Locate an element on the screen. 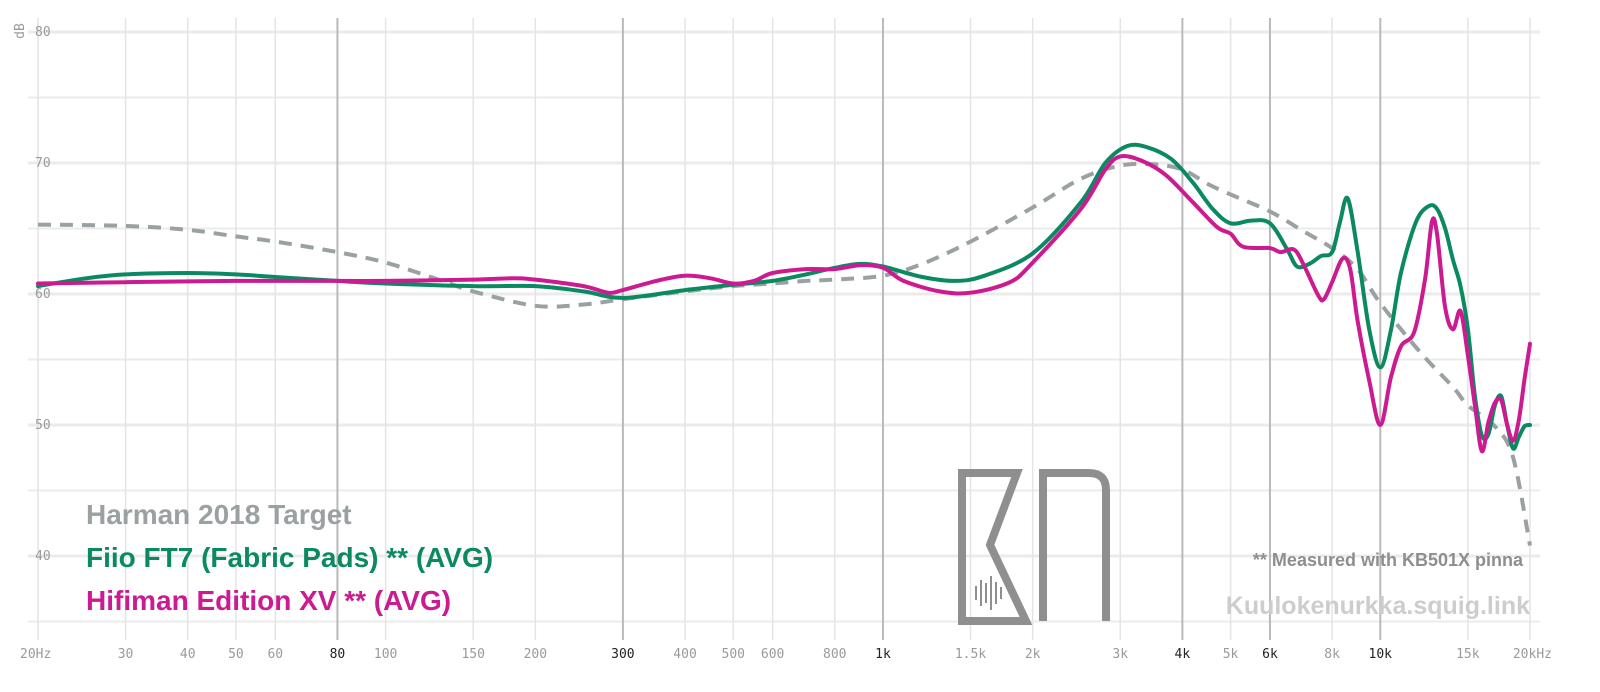 The image size is (1600, 692). x-tick-label: 15k is located at coordinates (1468, 654).